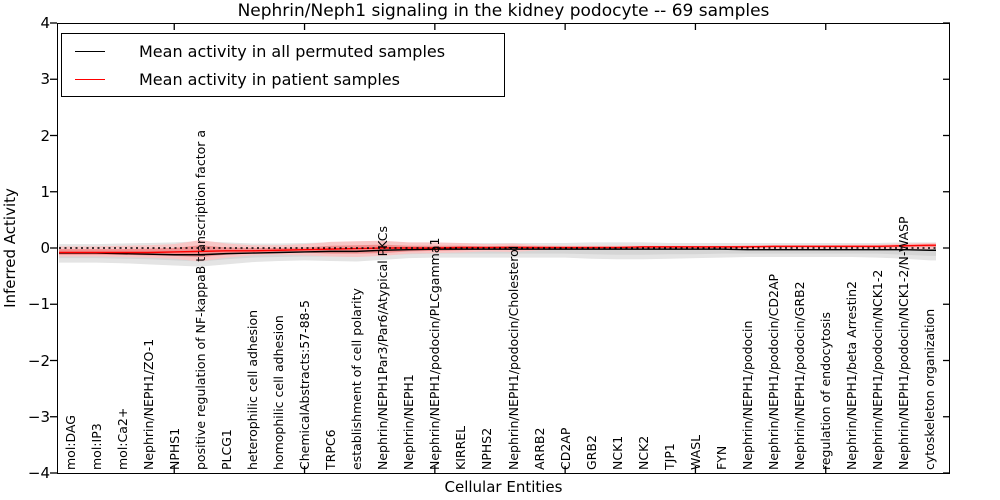 The height and width of the screenshot is (500, 1000). What do you see at coordinates (269, 79) in the screenshot?
I see `legend-label-patient: Mean activity in patient samples` at bounding box center [269, 79].